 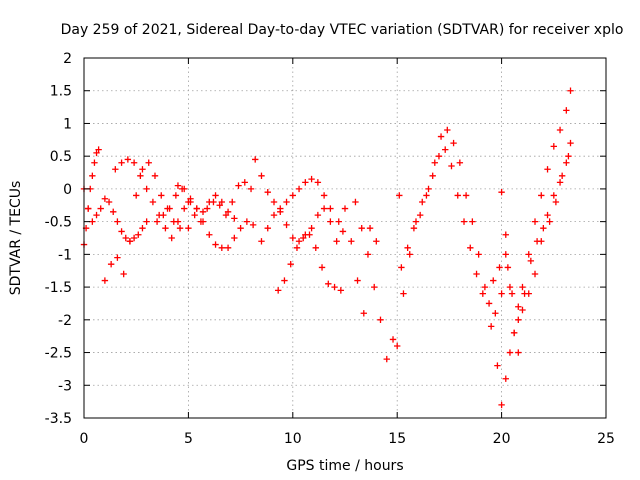 I want to click on y-tick-label: -1, so click(x=65, y=255).